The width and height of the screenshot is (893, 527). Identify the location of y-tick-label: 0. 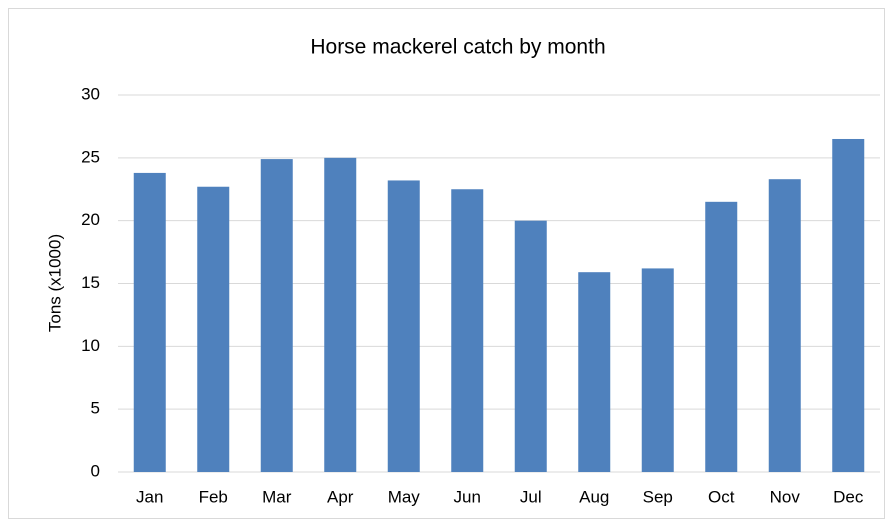
(95, 470).